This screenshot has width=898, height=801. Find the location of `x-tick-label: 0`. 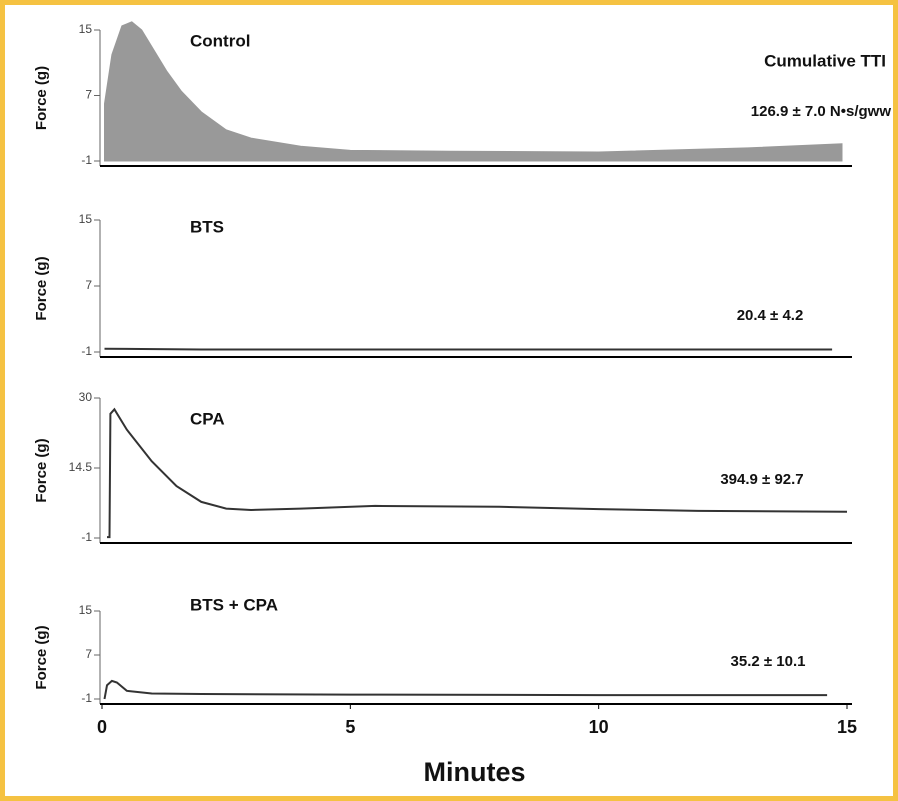

x-tick-label: 0 is located at coordinates (102, 727).